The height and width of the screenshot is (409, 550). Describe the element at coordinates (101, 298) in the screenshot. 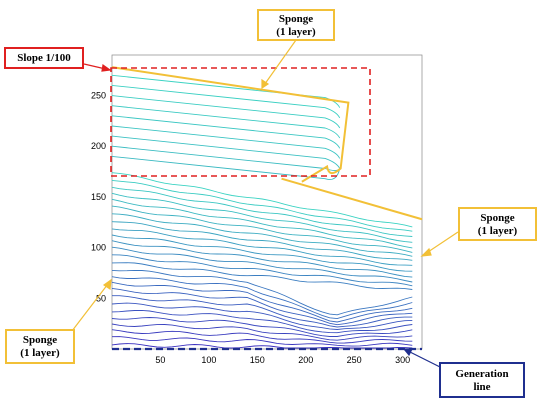

I see `y-tick-label: 50` at that location.